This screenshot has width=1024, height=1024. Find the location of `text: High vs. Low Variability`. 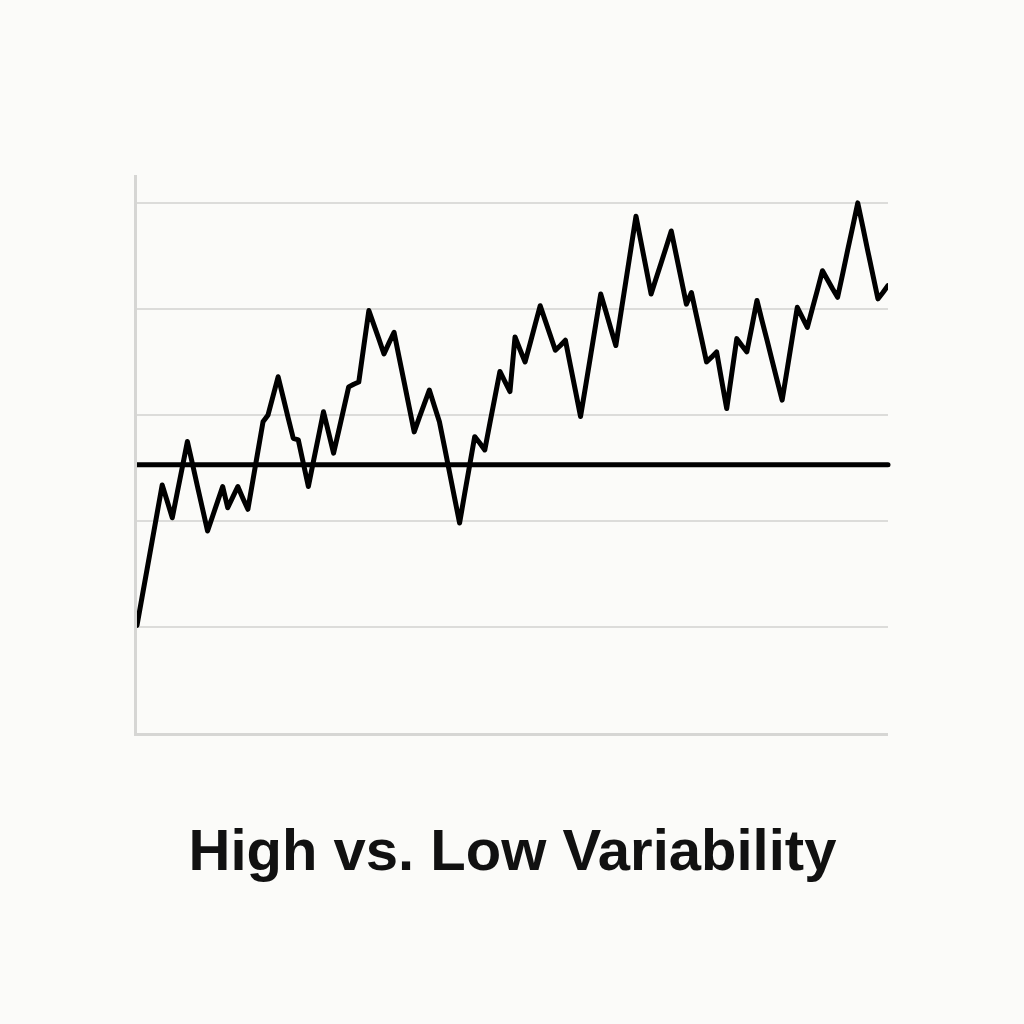

text: High vs. Low Variability is located at coordinates (512, 850).